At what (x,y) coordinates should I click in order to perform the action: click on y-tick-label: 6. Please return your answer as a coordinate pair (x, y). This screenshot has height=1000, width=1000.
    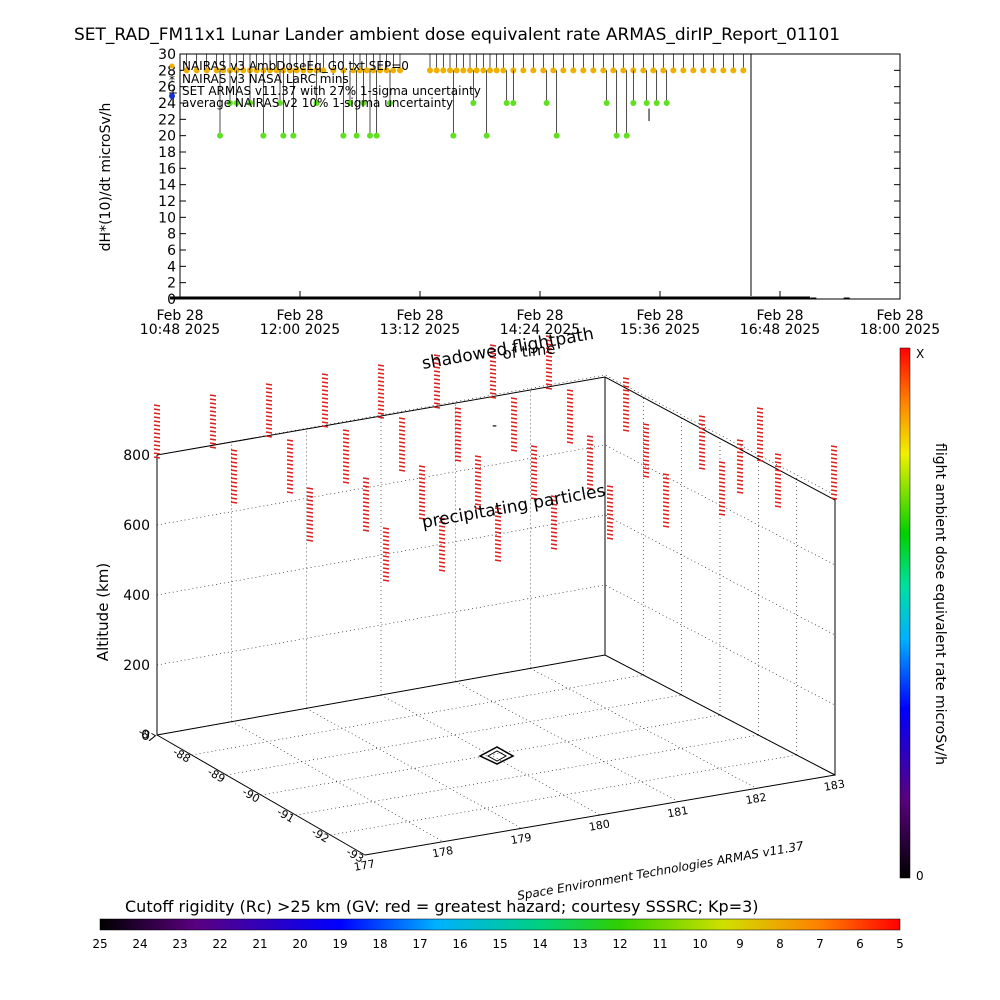
    Looking at the image, I should click on (171, 251).